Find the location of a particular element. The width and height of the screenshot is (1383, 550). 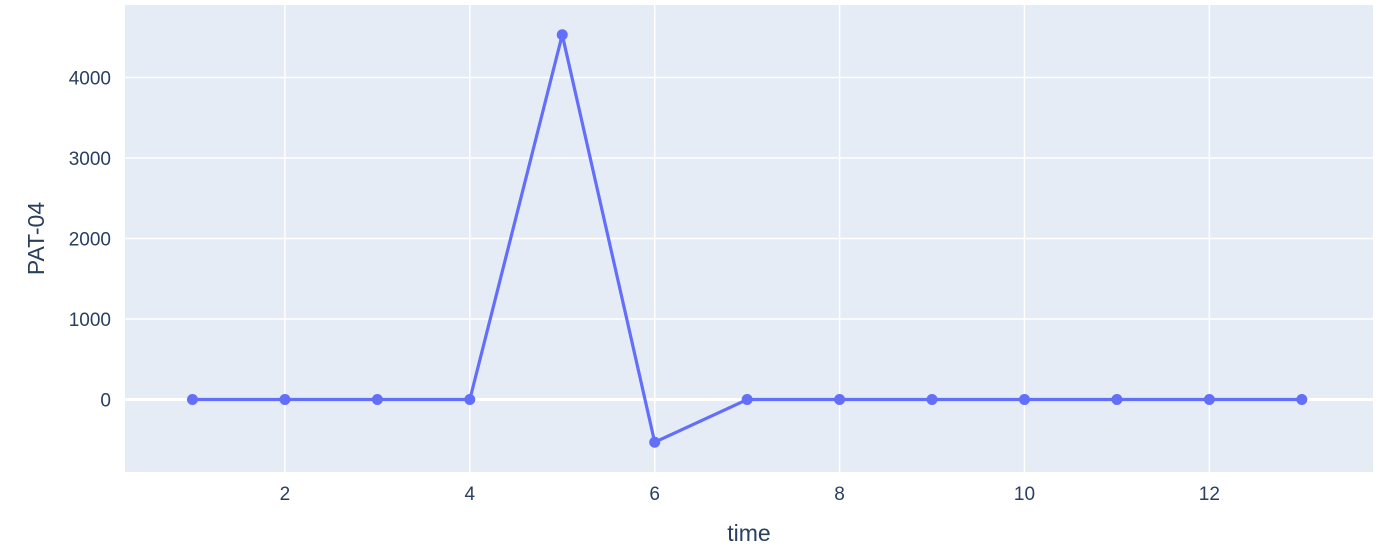

y-tick-labels: 0 1000 2000 3000 4000 is located at coordinates (90, 239).